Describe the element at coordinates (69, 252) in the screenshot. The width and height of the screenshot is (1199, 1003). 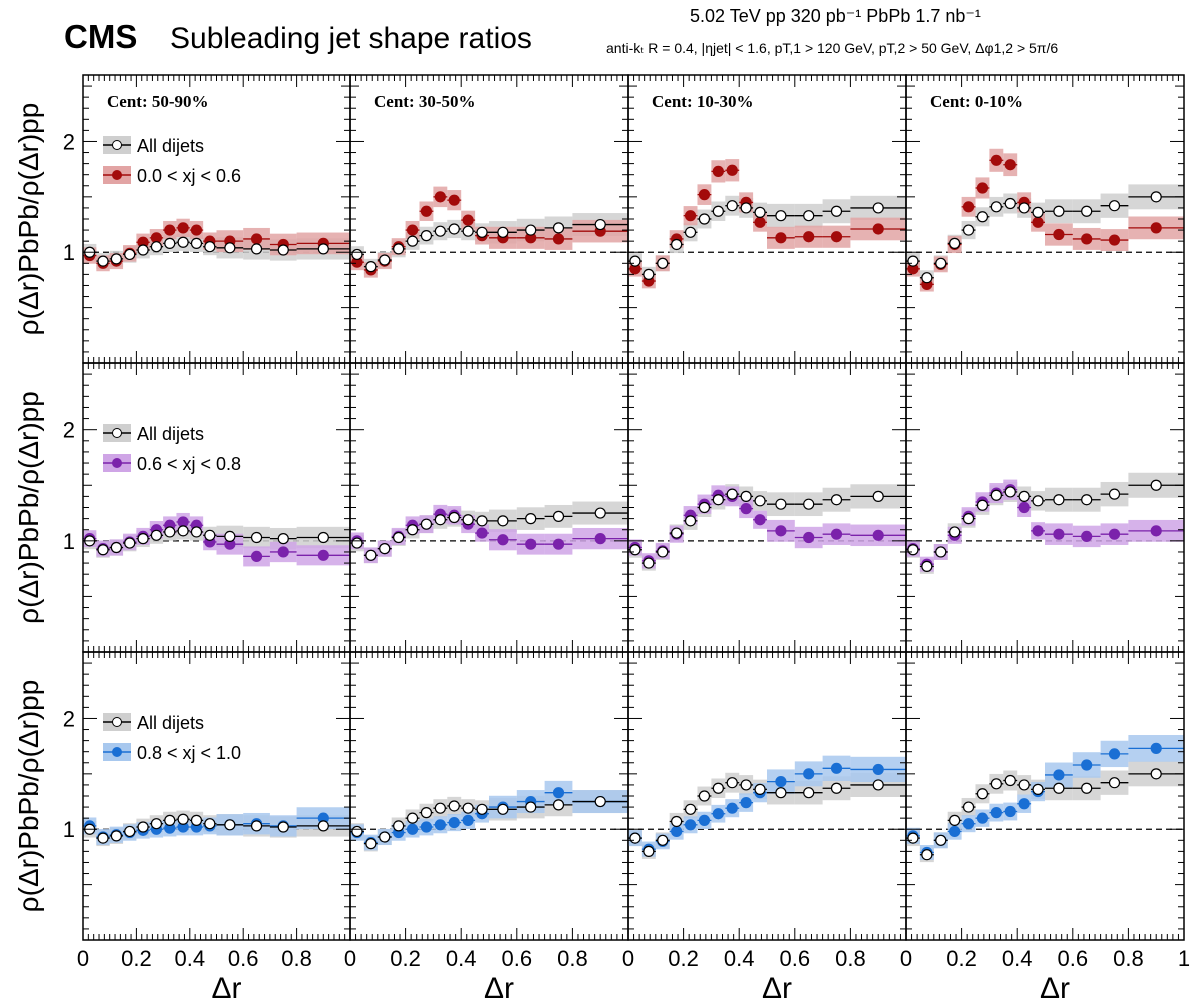
I see `y-tick-label: 1` at that location.